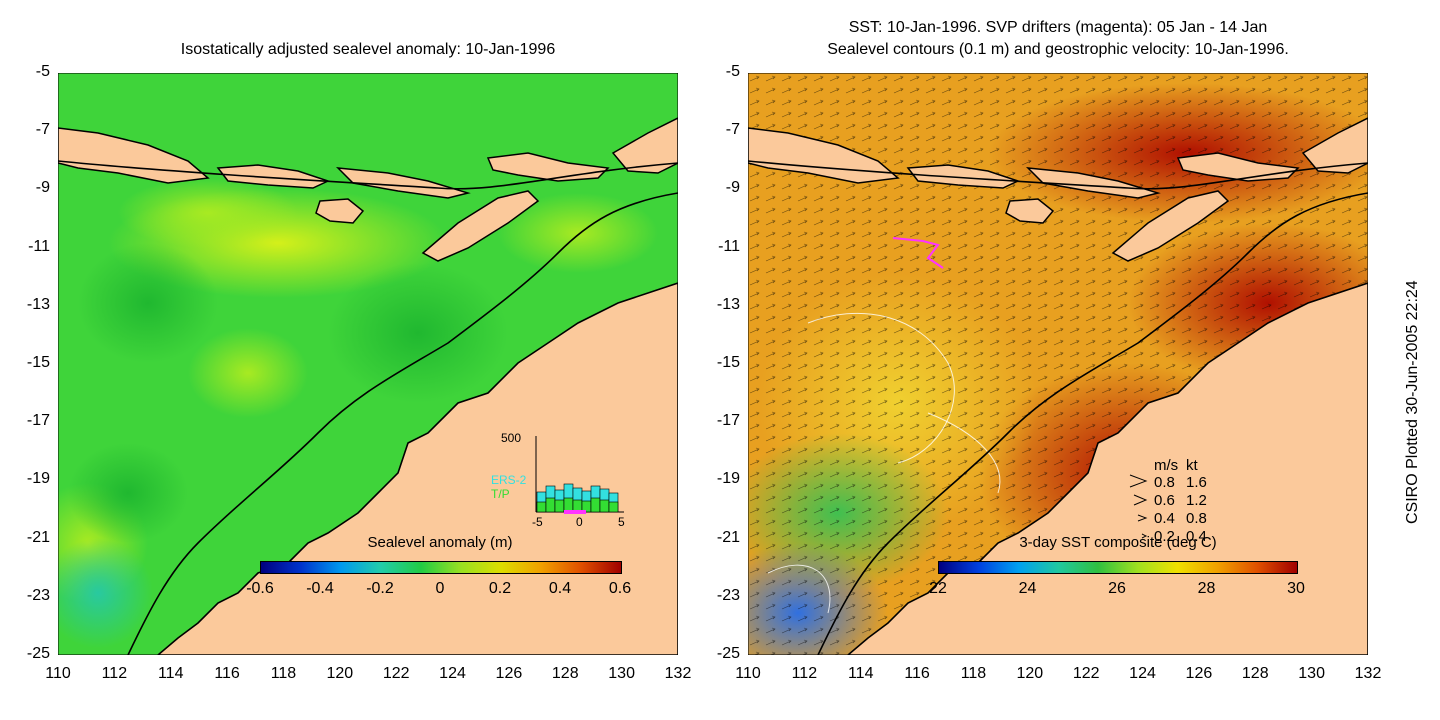 Image resolution: width=1440 pixels, height=720 pixels. I want to click on inset-legend-ers2: ERS-2, so click(509, 480).